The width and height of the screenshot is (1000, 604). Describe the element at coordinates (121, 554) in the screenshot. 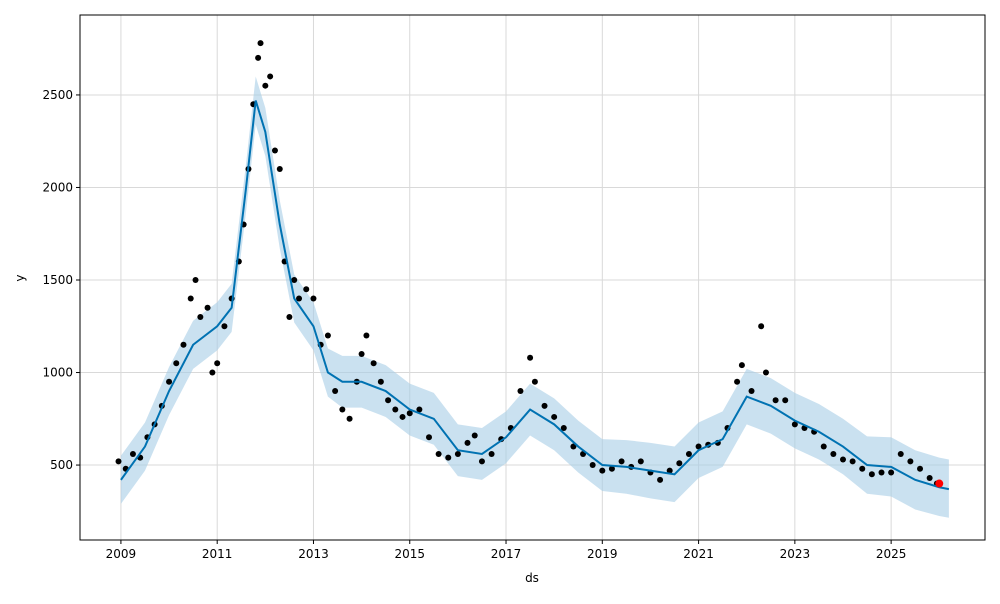

I see `x-tick-label: 2009` at that location.